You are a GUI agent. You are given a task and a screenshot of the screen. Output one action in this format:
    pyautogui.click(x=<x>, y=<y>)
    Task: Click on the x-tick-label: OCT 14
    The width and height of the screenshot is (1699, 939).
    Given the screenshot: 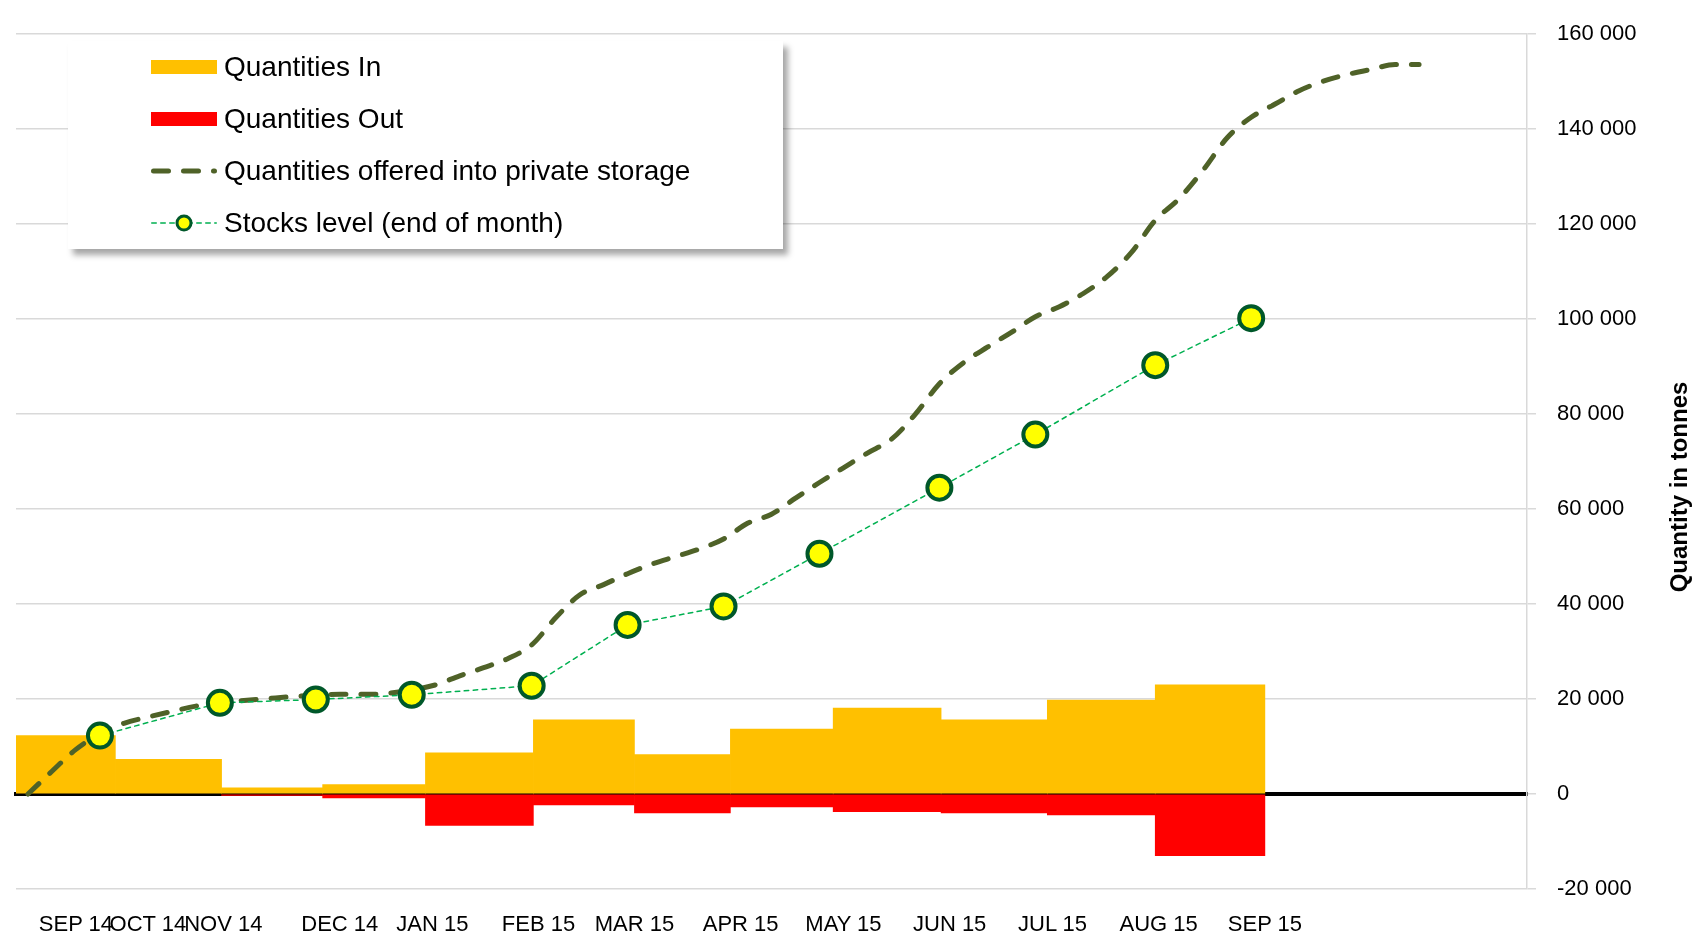 What is the action you would take?
    pyautogui.click(x=148, y=924)
    